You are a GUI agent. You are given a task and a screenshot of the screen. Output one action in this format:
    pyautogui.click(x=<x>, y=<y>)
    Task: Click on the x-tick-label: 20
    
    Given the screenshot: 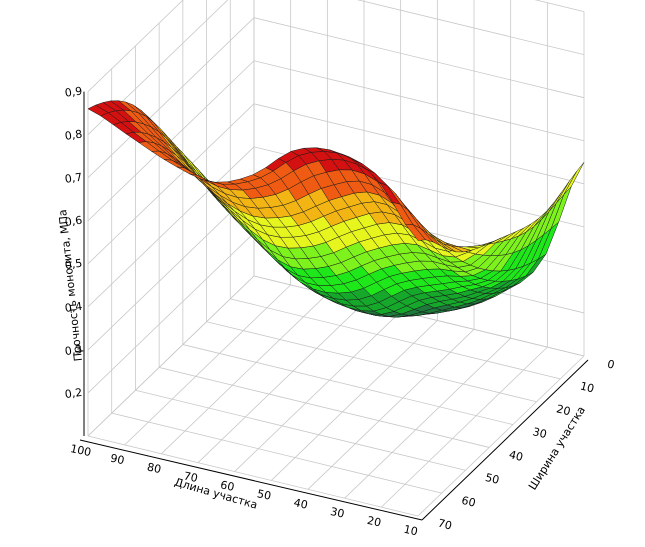 What is the action you would take?
    pyautogui.click(x=374, y=522)
    